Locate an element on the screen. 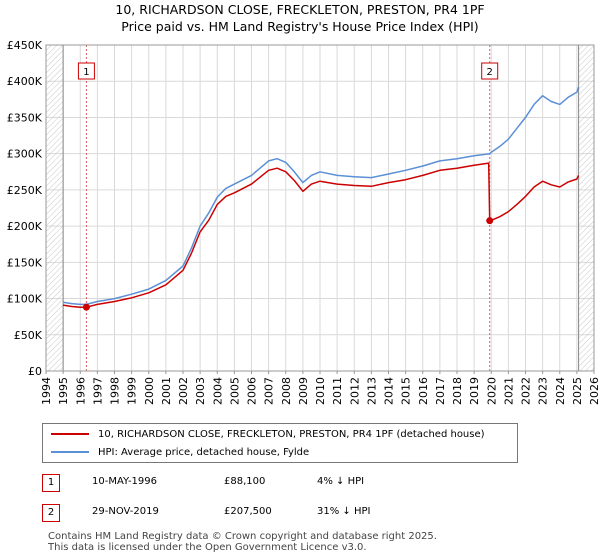  x-tick-label: 2002 is located at coordinates (183, 391).